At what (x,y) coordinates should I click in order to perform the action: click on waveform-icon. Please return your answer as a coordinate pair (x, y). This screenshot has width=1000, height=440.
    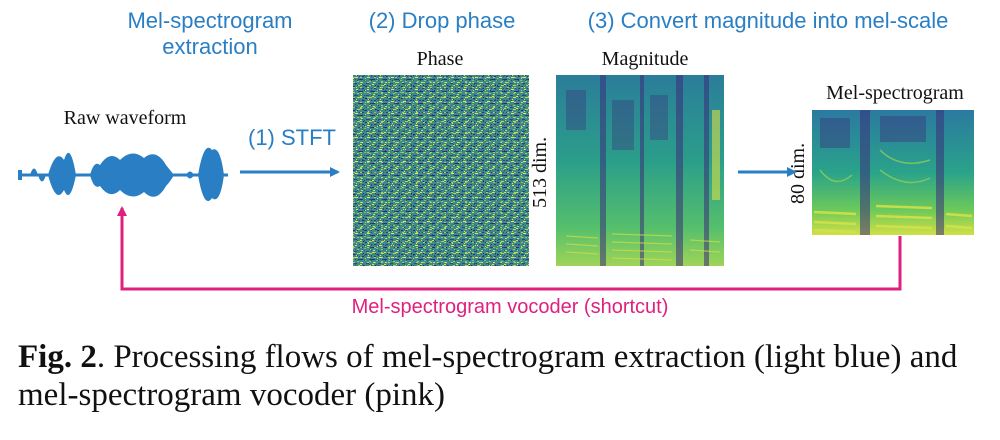
    Looking at the image, I should click on (123, 174).